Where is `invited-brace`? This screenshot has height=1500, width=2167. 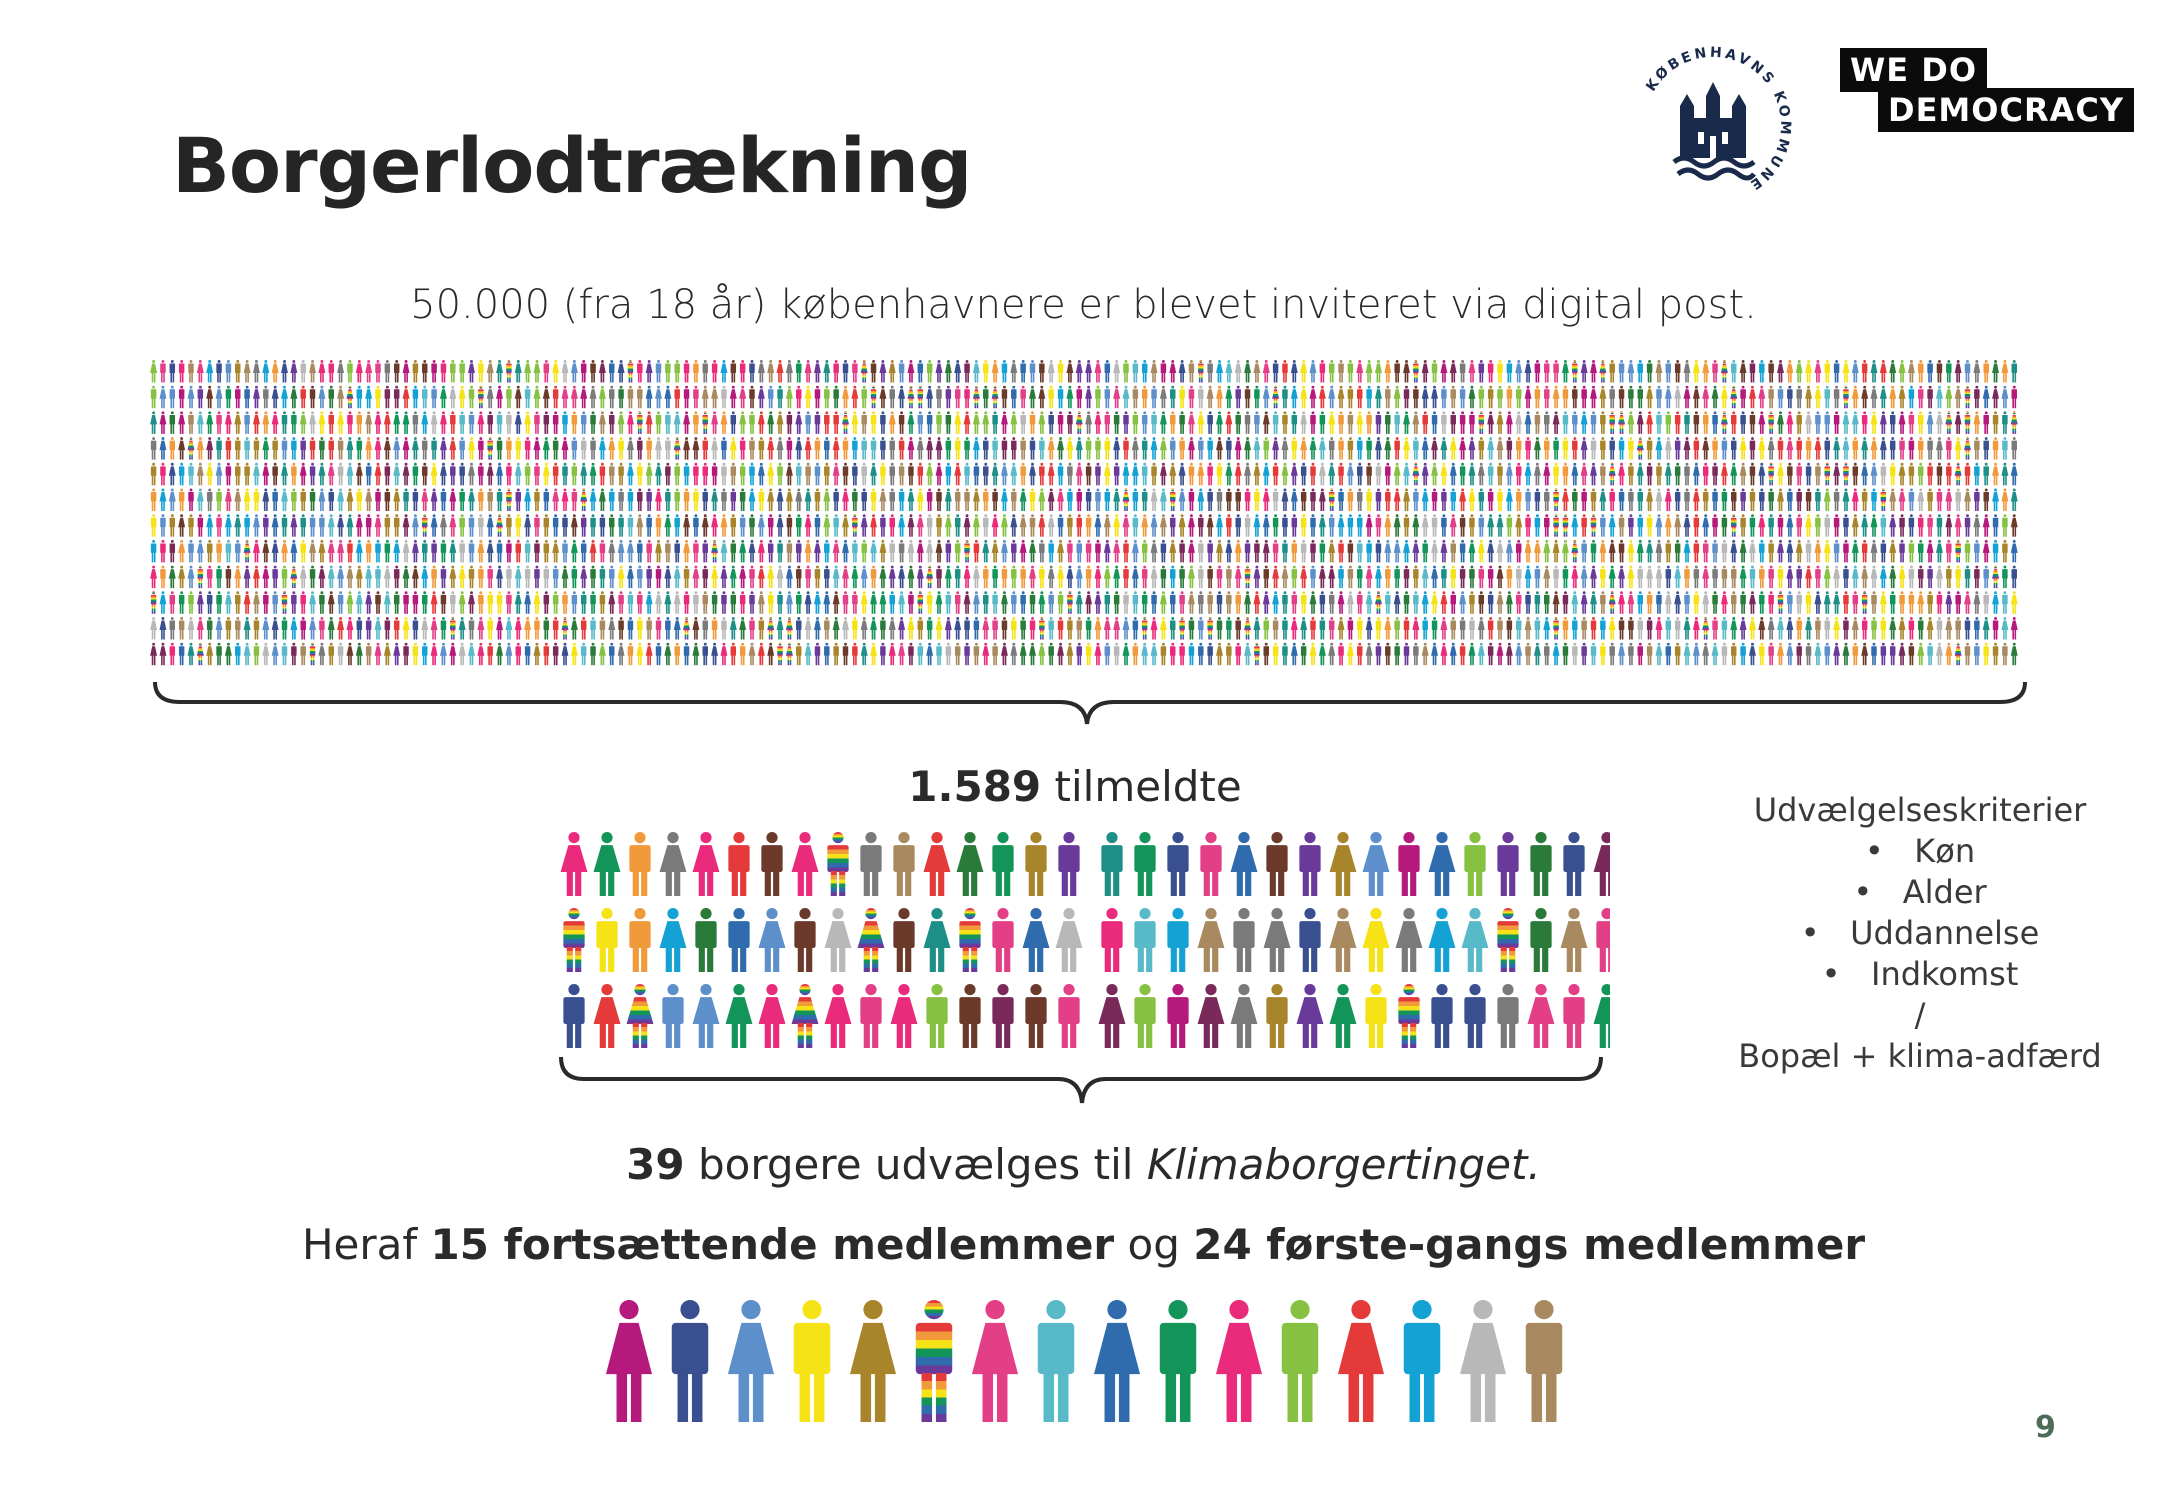
invited-brace is located at coordinates (1090, 703).